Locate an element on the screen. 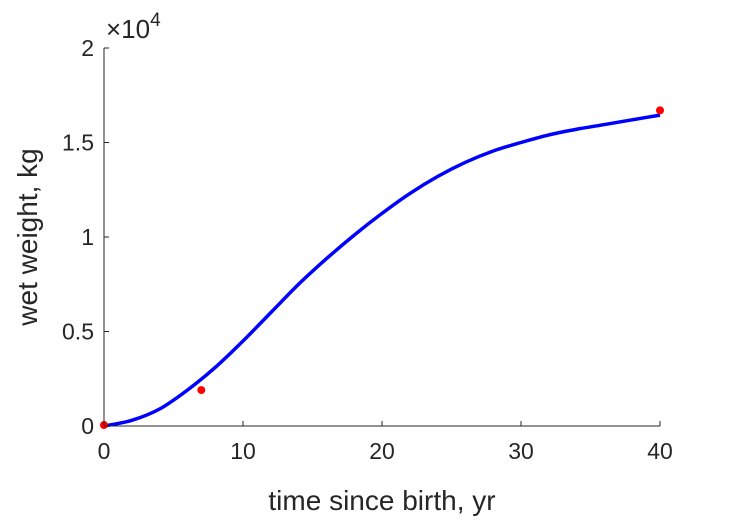 The height and width of the screenshot is (521, 729). y-tick-label: 0.5 is located at coordinates (78, 332).